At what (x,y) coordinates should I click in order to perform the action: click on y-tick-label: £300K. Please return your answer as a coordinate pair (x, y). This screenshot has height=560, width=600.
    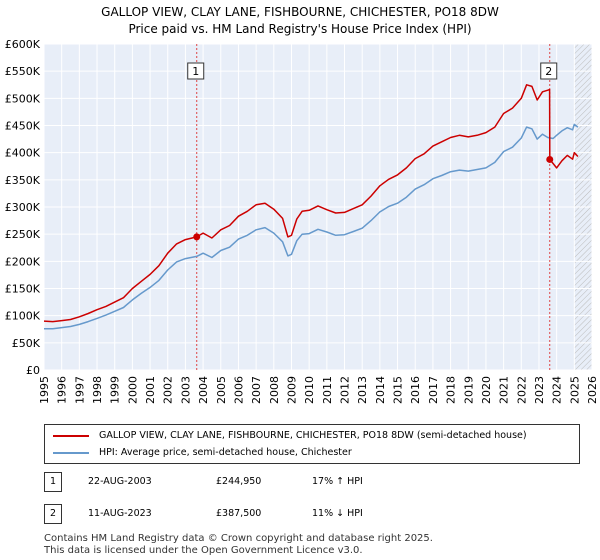
    Looking at the image, I should click on (23, 207).